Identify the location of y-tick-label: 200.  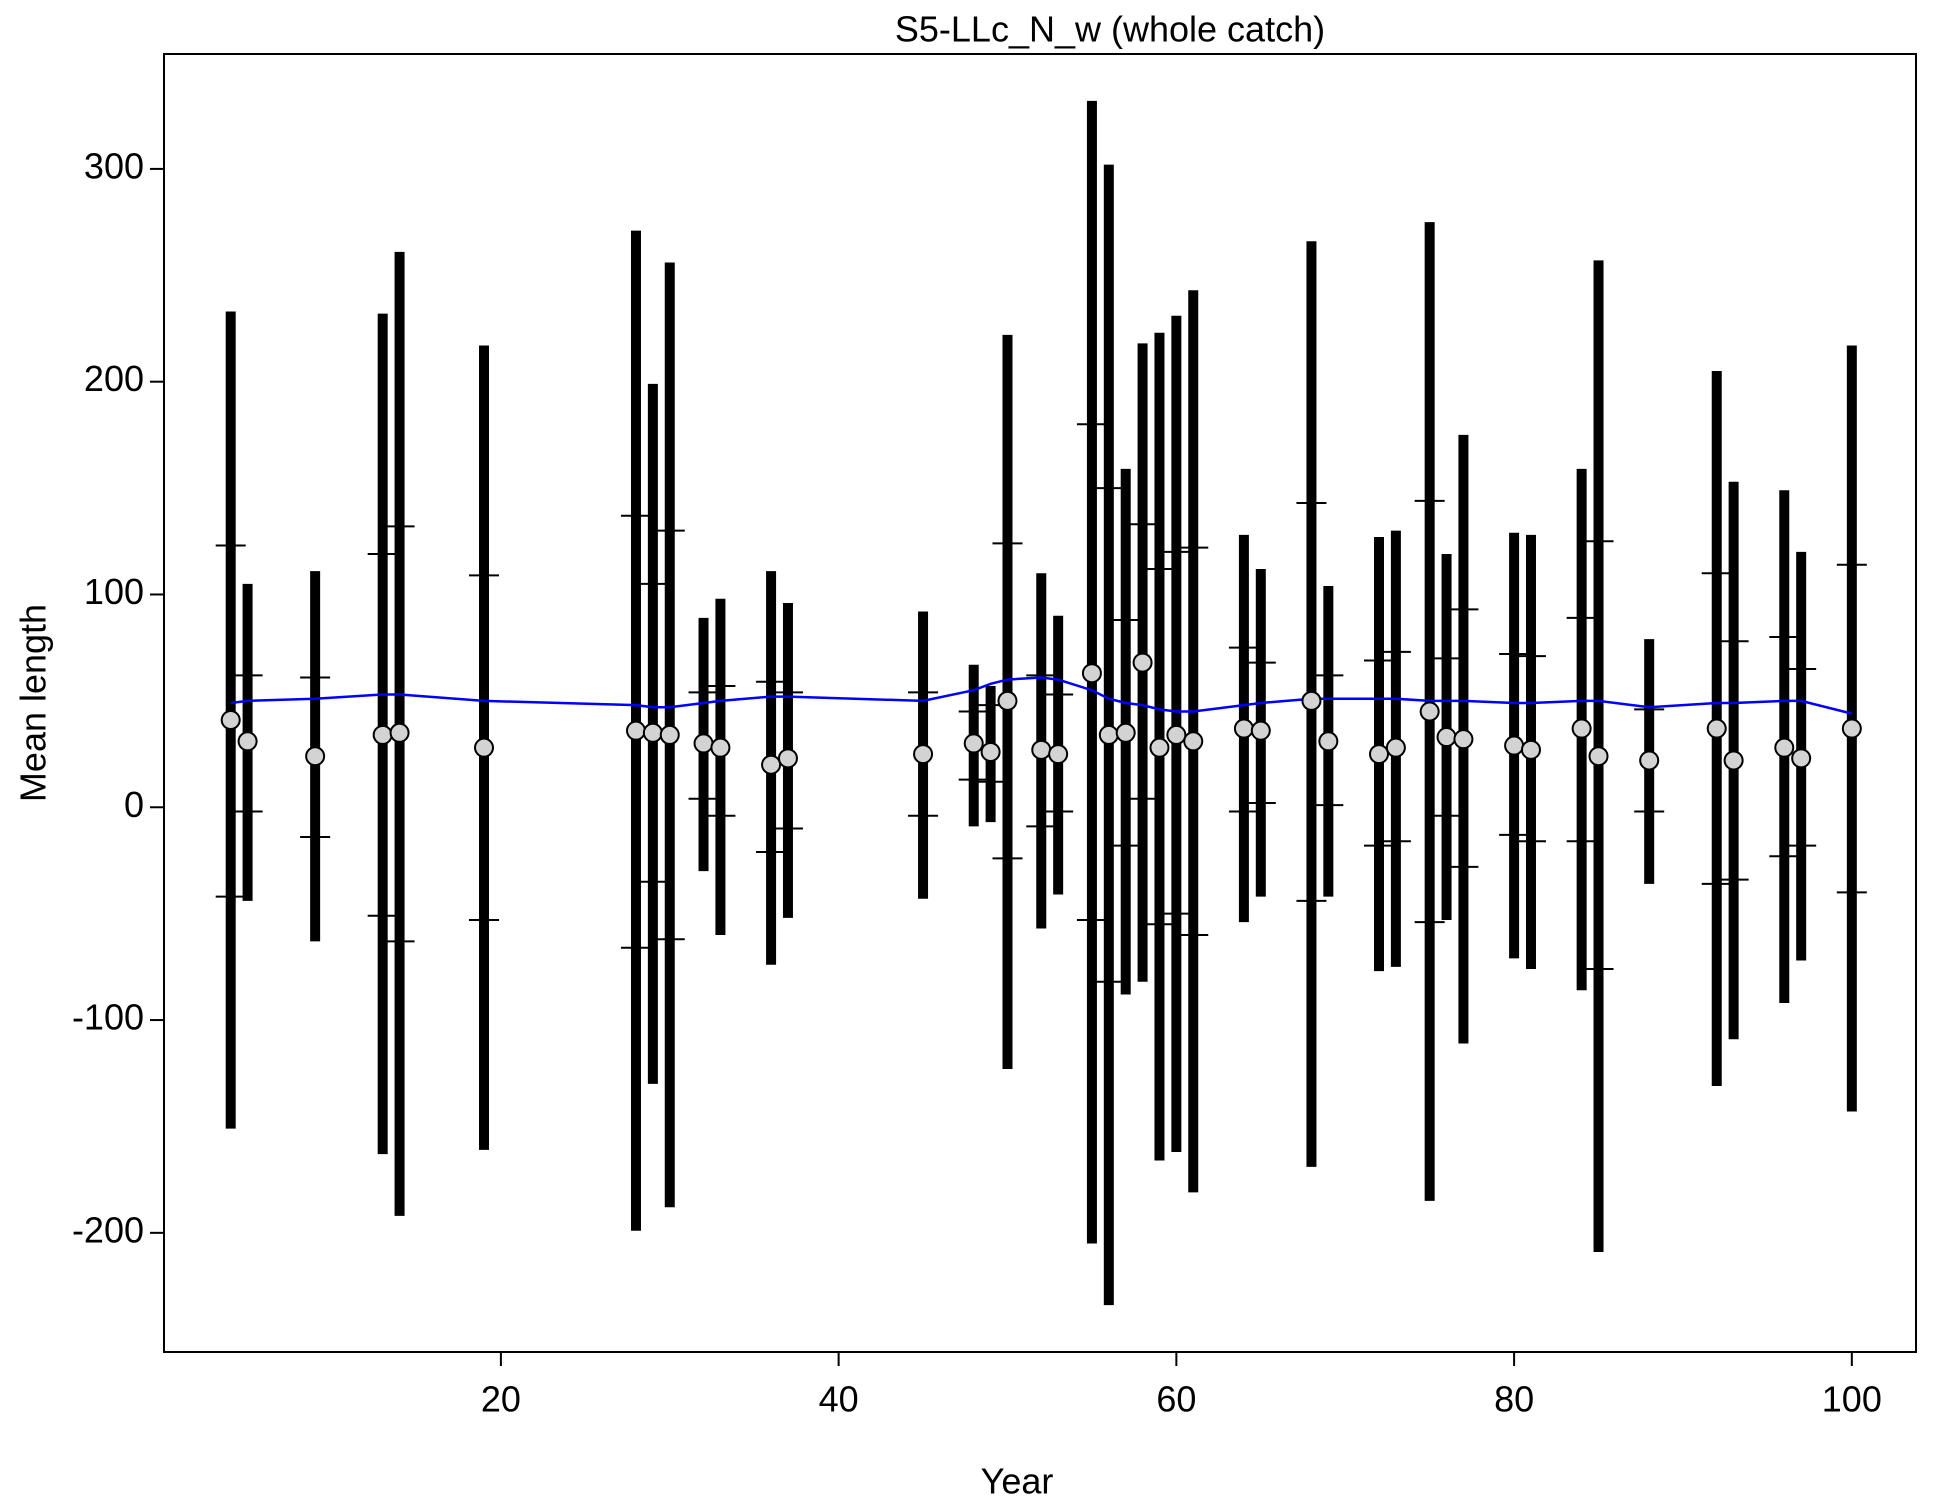
(114, 378).